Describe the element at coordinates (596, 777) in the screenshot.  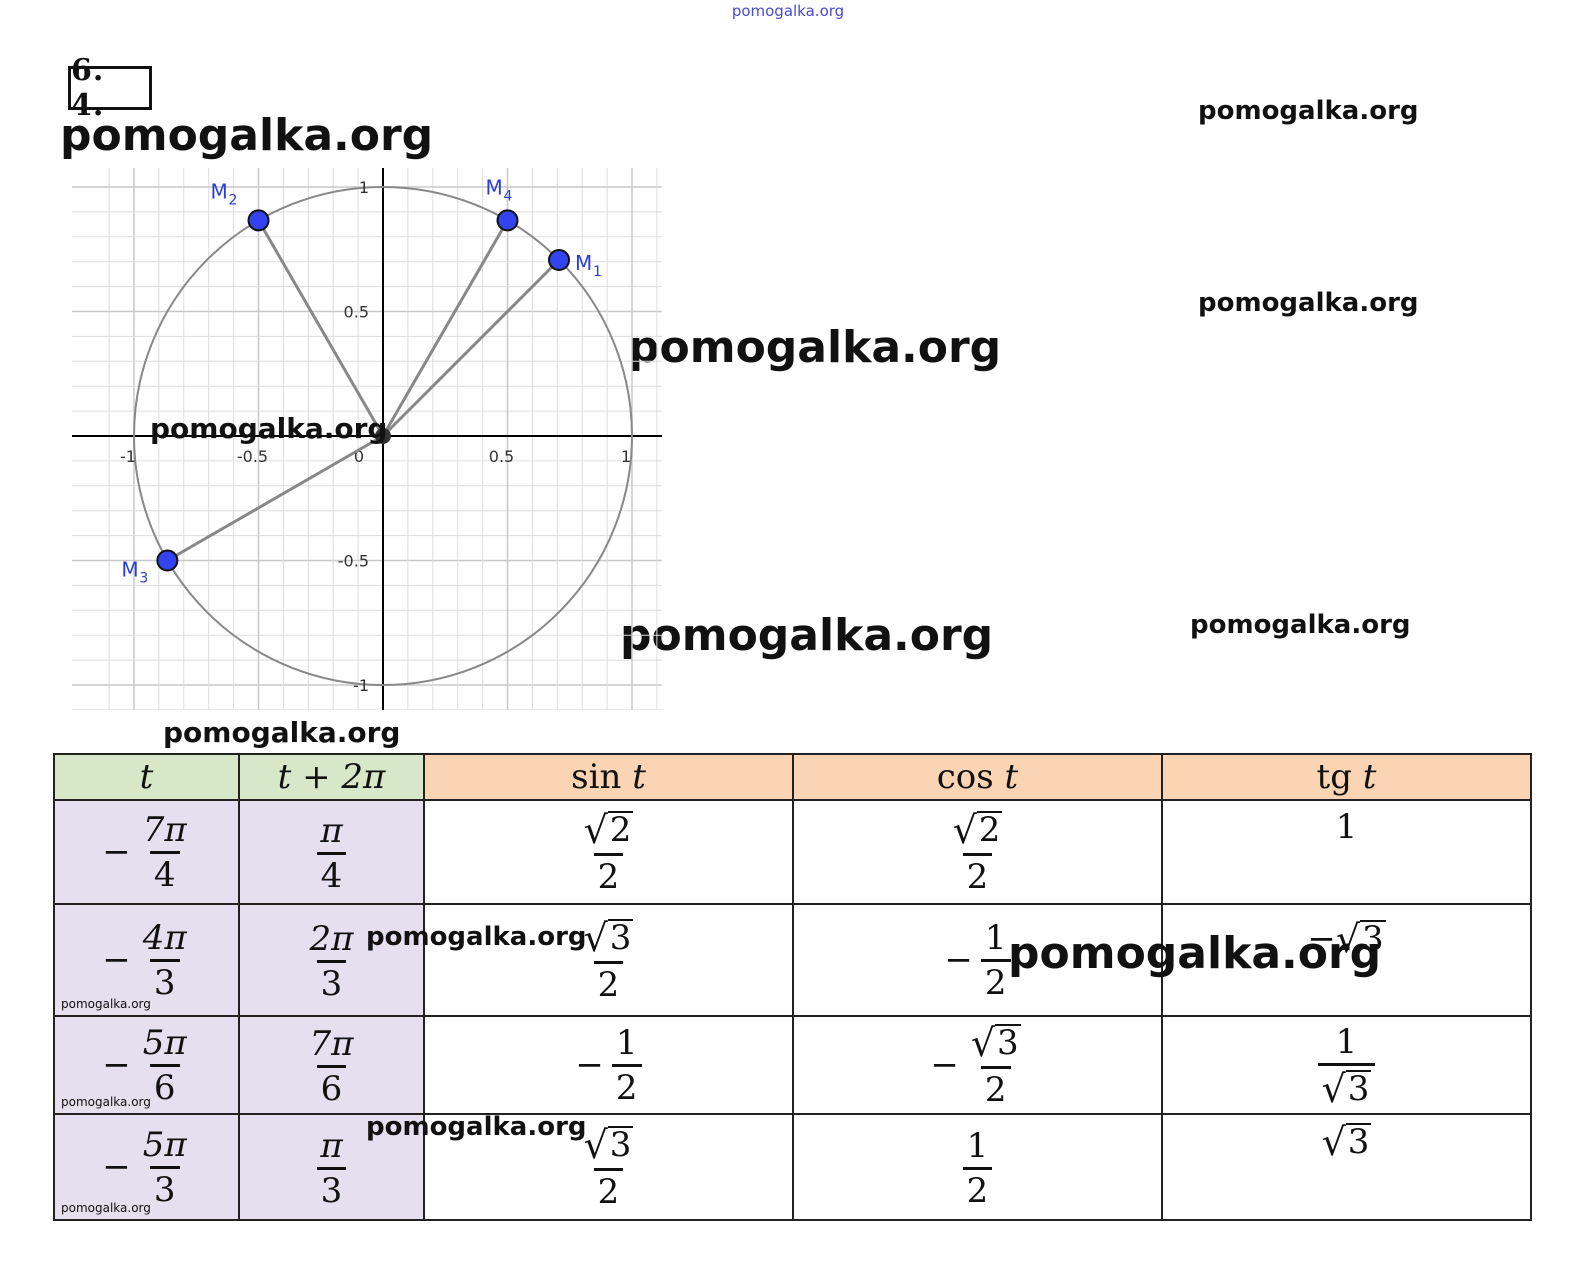
I see `header-sin-fn: sin` at that location.